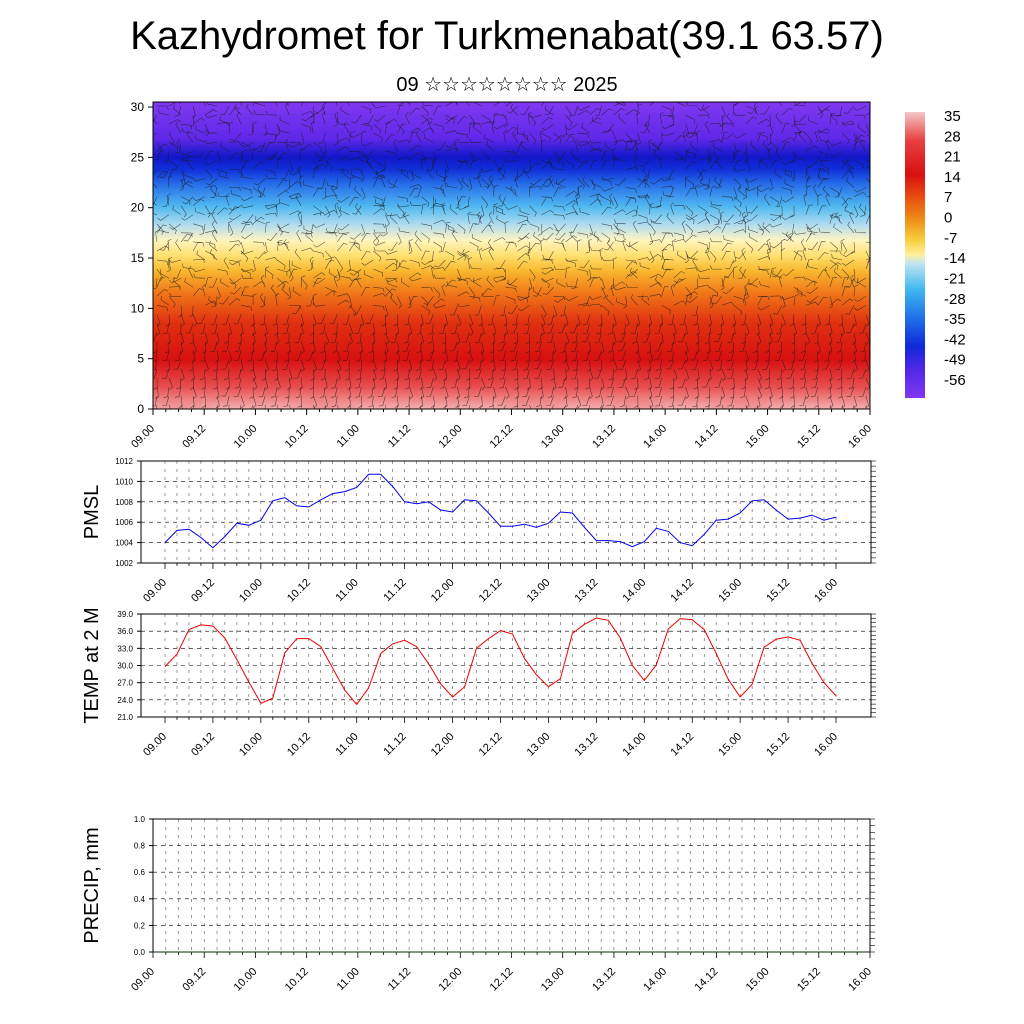 The height and width of the screenshot is (1024, 1024). What do you see at coordinates (92, 512) in the screenshot?
I see `y-axis-label: PMSL` at bounding box center [92, 512].